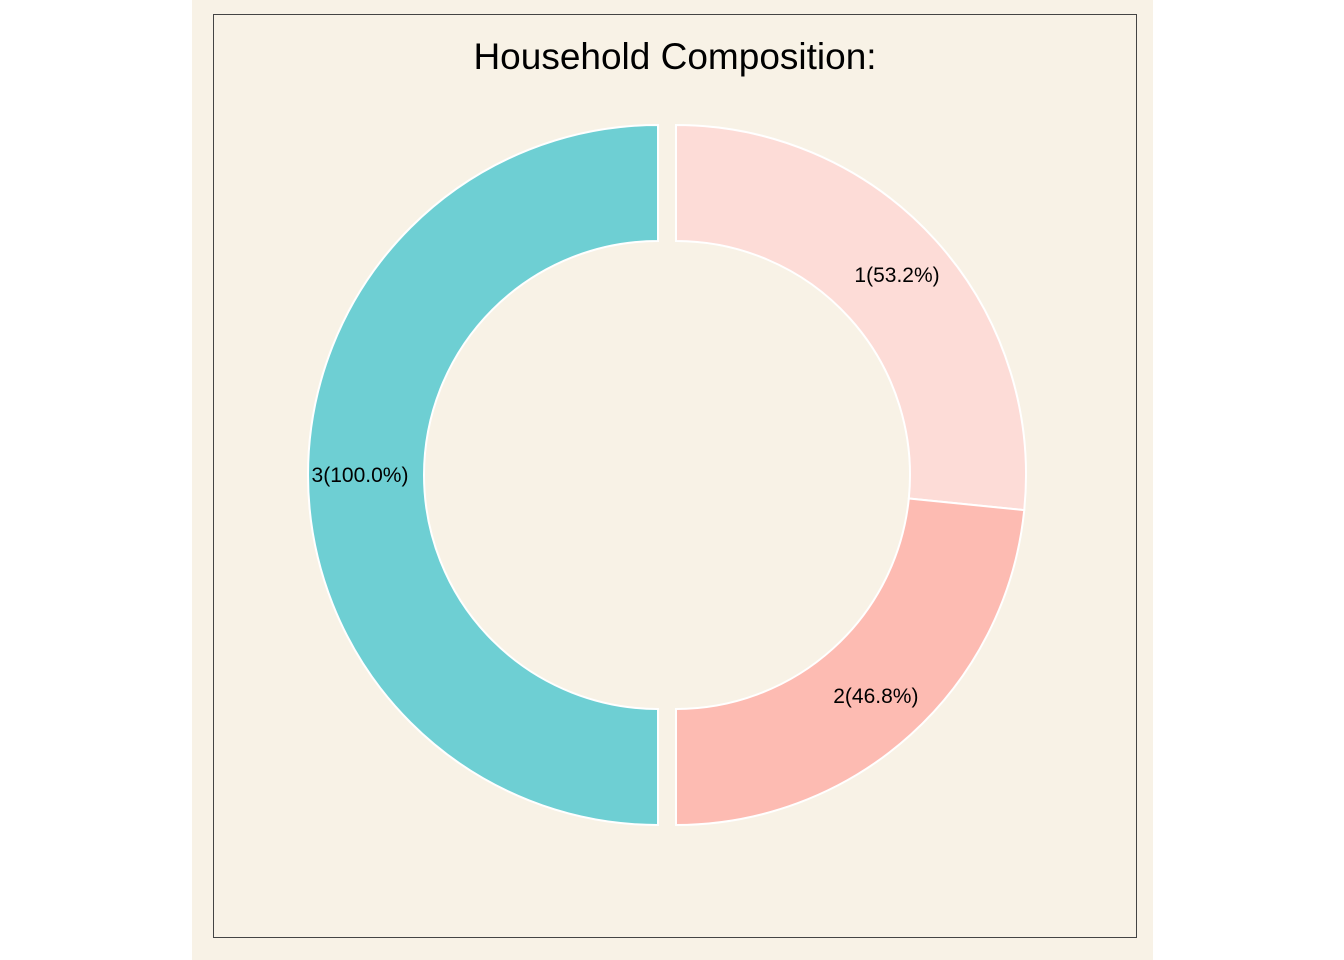  What do you see at coordinates (896, 275) in the screenshot?
I see `slice-label-1: 1(53.2%)` at bounding box center [896, 275].